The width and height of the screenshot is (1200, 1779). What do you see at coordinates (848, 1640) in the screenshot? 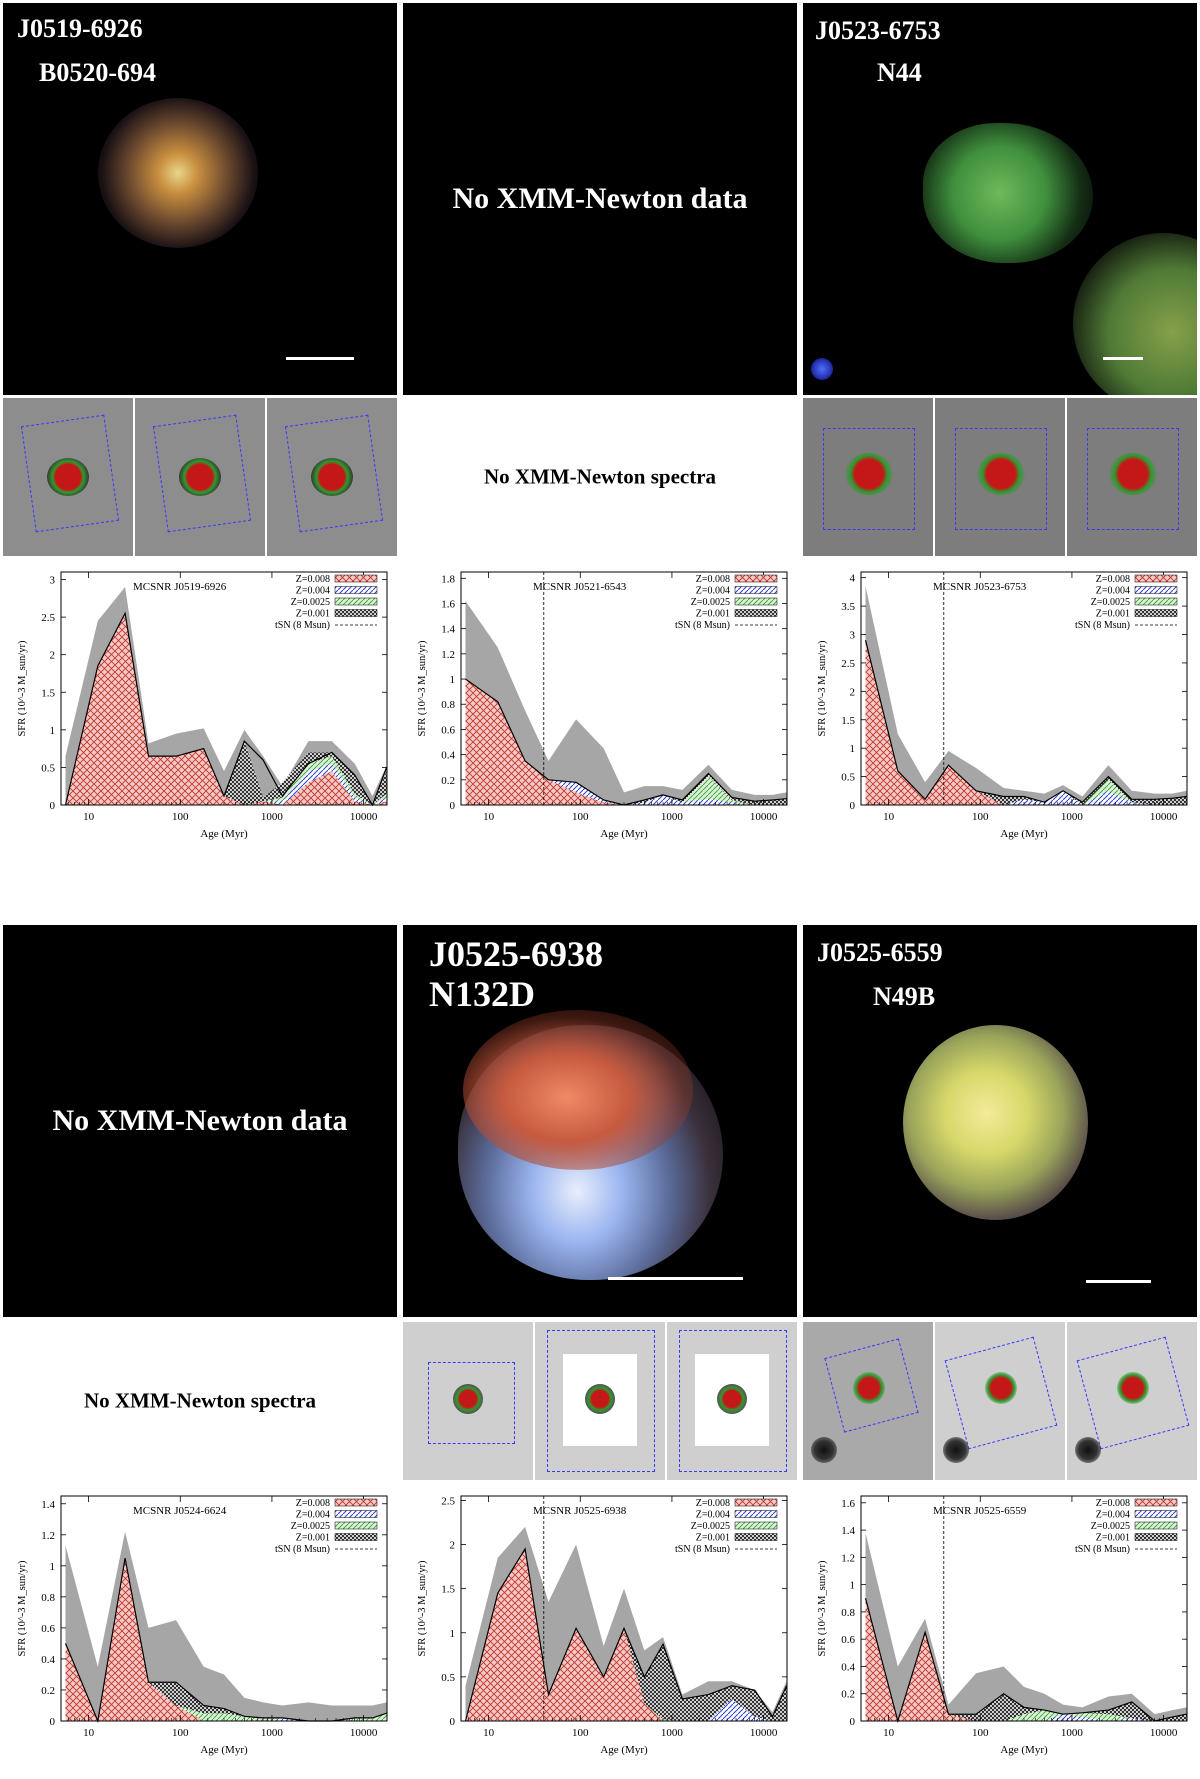
I see `y-tick-label: 0.6` at bounding box center [848, 1640].